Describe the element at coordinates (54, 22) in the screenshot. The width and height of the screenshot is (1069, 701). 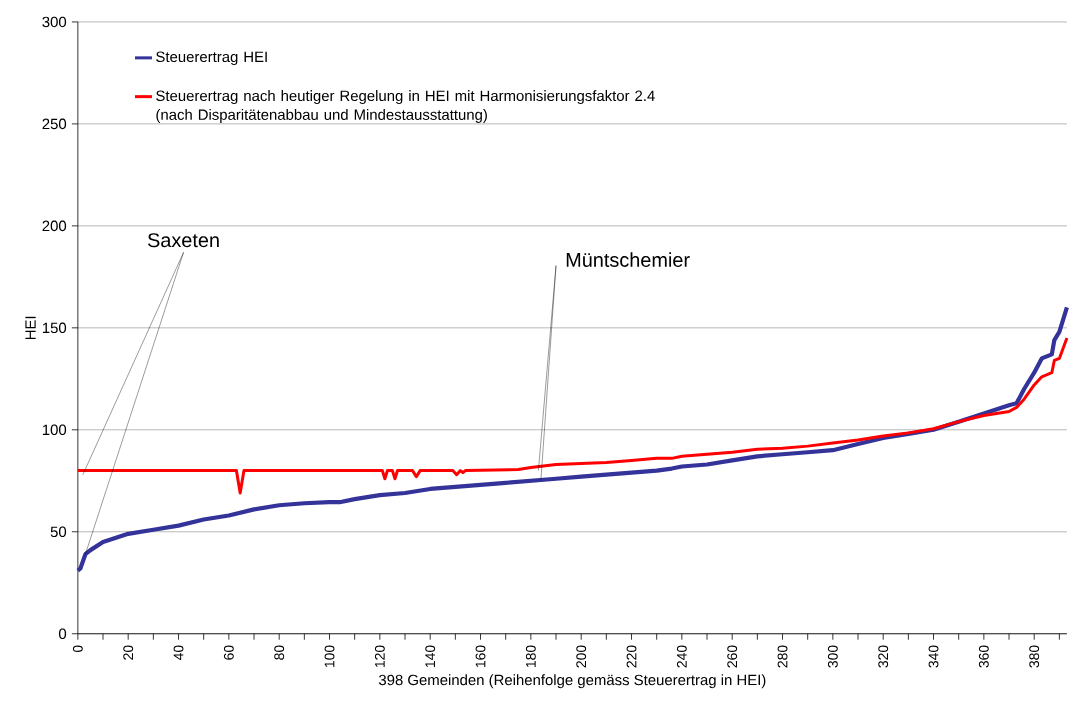
I see `y-tick-label: 300` at that location.